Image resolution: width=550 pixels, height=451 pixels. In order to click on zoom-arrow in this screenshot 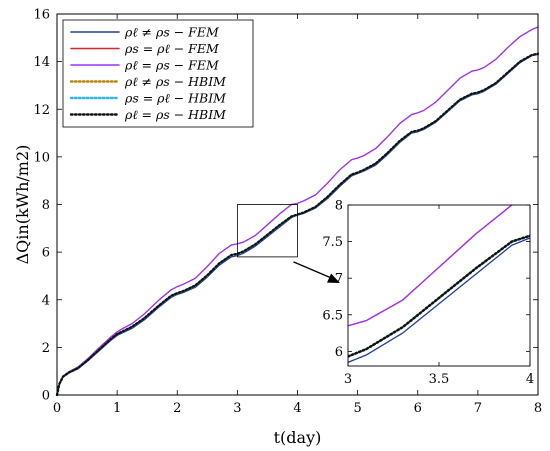, I will do `click(316, 272)`.